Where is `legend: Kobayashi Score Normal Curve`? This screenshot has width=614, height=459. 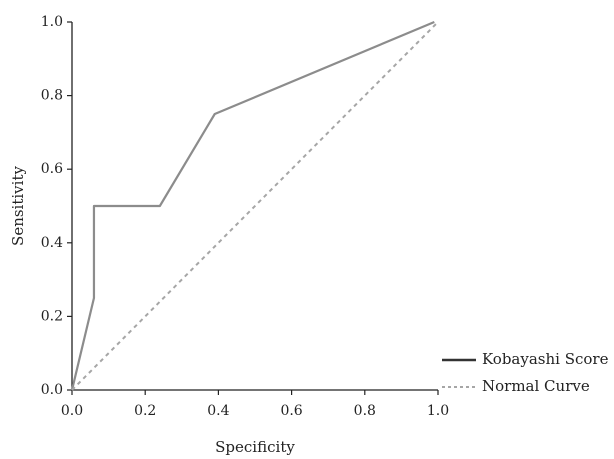 legend: Kobayashi Score Normal Curve is located at coordinates (525, 372).